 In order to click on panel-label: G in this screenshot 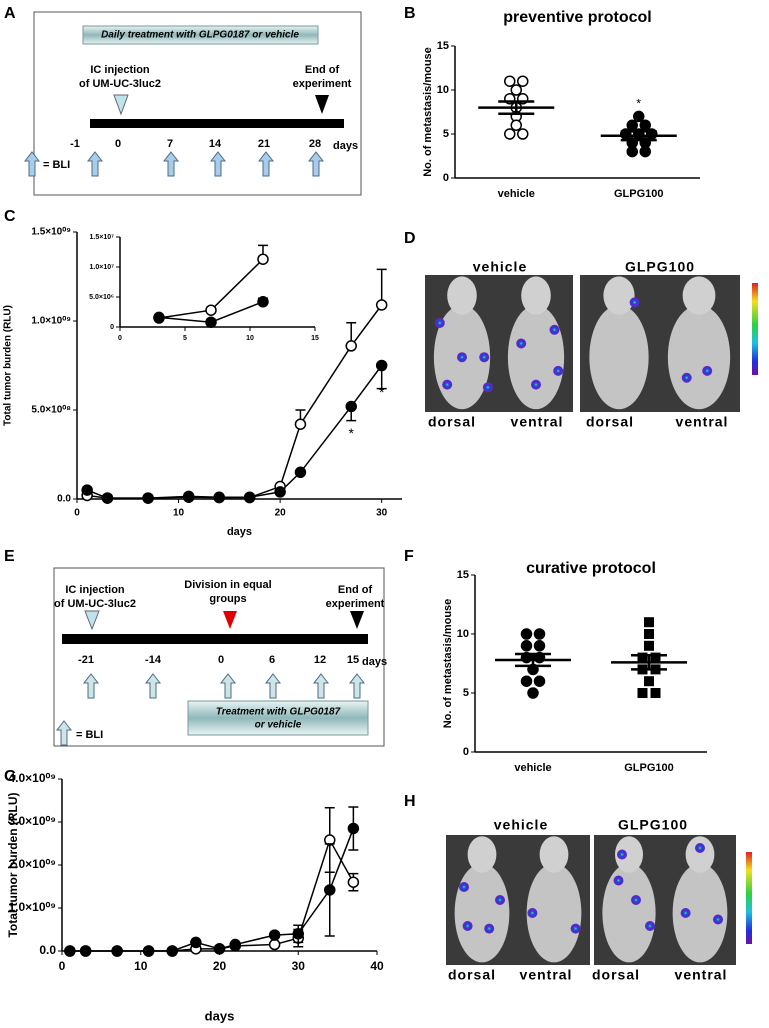, I will do `click(10, 776)`.